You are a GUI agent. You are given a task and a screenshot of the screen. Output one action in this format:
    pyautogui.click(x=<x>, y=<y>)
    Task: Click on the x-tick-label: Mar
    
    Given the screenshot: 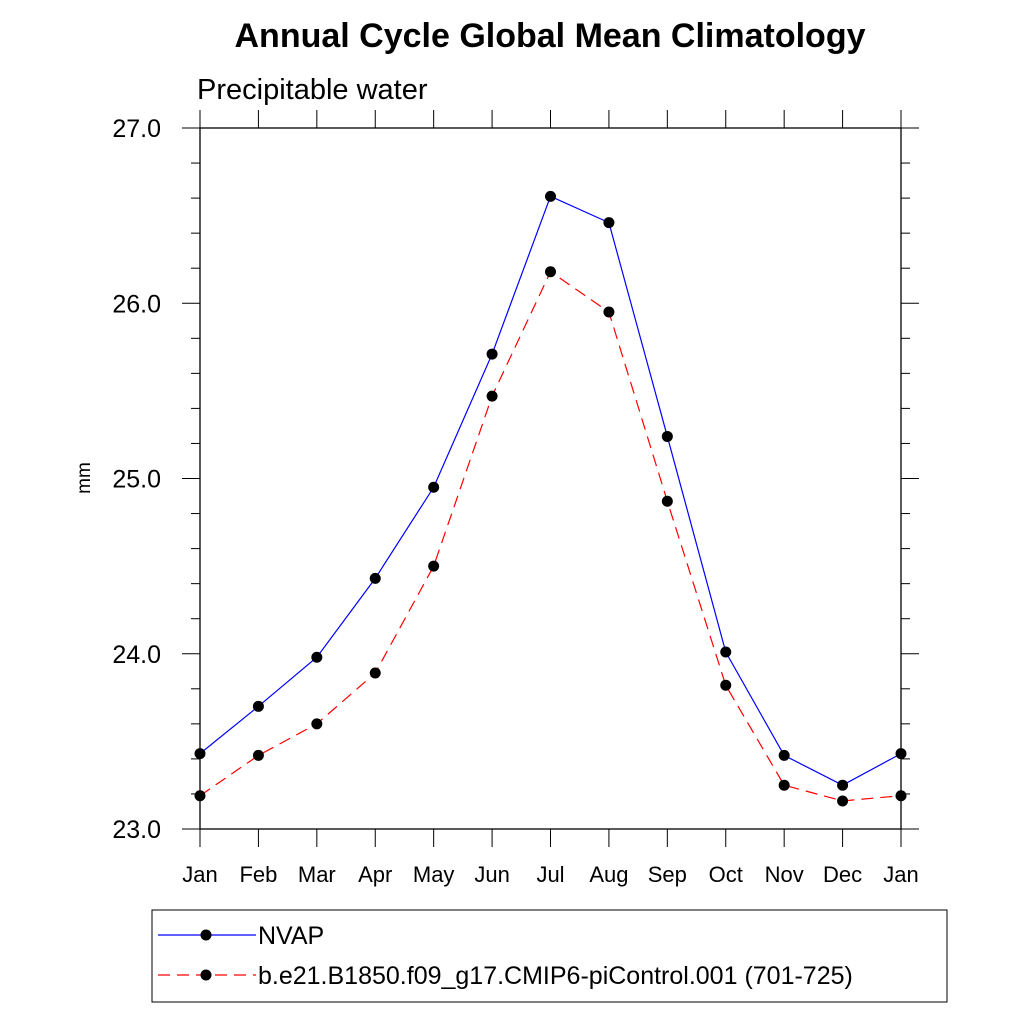 What is the action you would take?
    pyautogui.click(x=317, y=874)
    